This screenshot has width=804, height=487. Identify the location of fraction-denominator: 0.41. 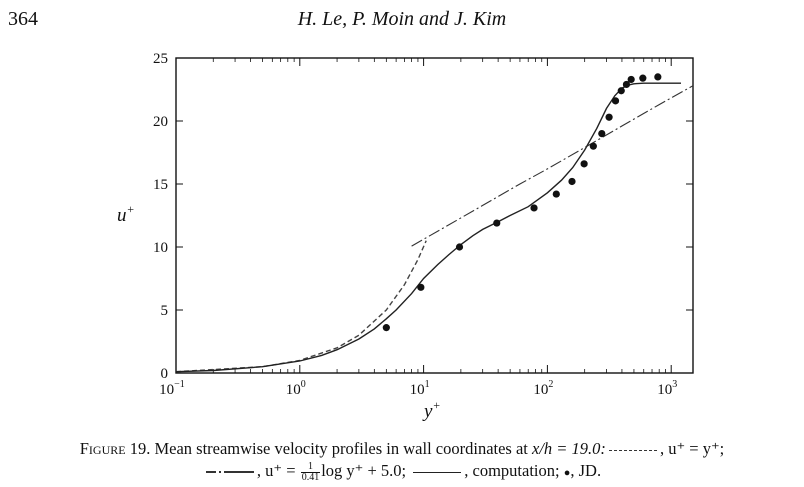
(310, 477).